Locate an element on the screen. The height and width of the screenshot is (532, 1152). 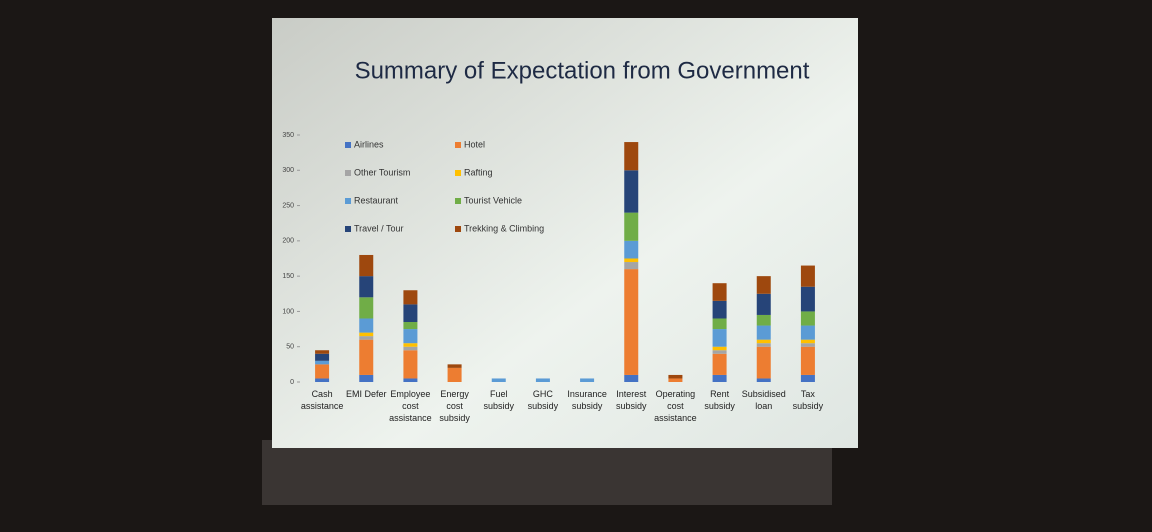
y-tick-label: 250 is located at coordinates (288, 205).